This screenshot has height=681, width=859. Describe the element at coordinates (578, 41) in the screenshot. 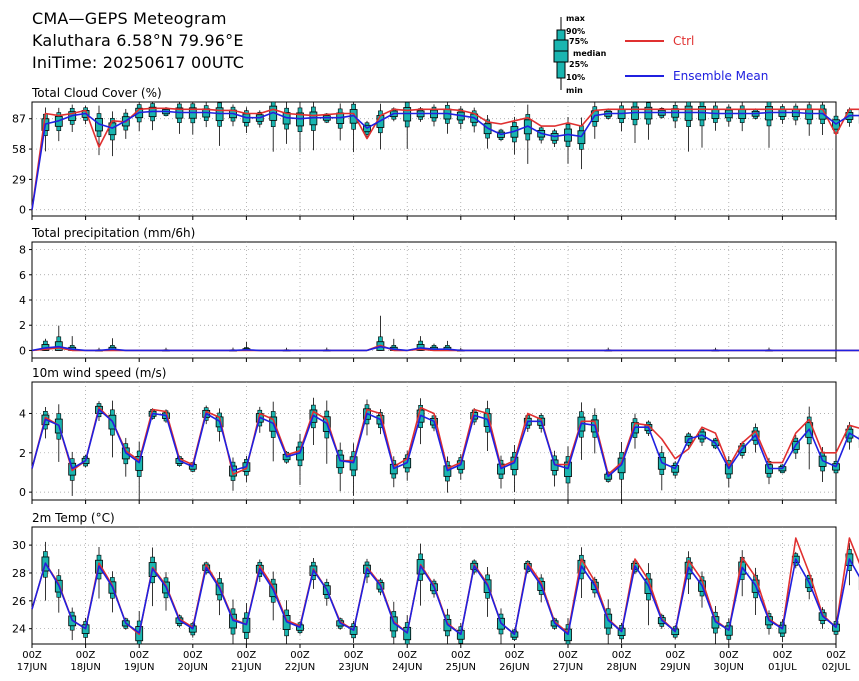

I see `legend-box-label-2: 75%` at that location.